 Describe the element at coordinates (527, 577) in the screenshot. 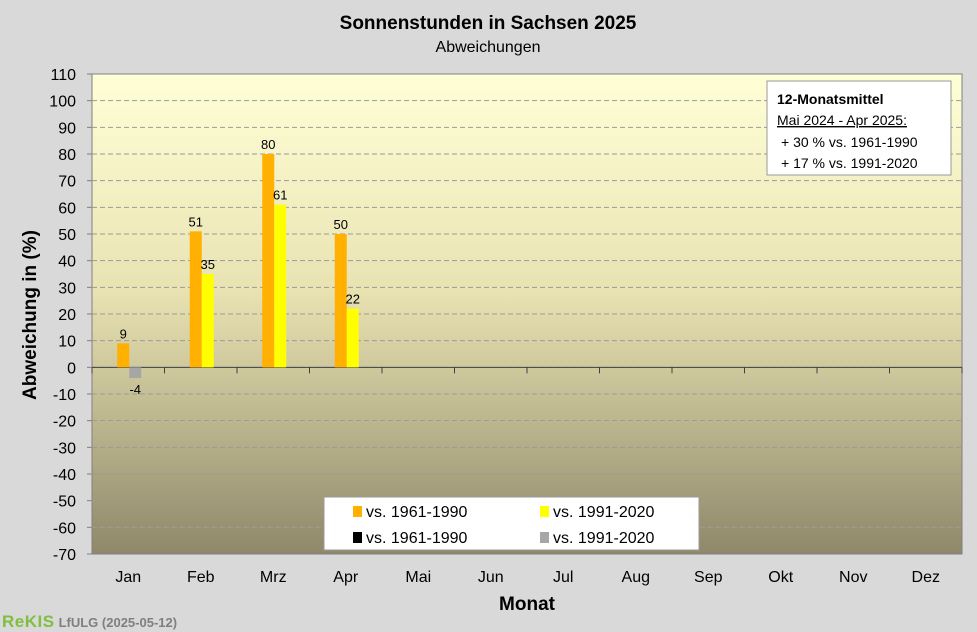

I see `x-tick-labels: Jan Feb Mrz Apr Mai Jun Jul Aug Sep Okt Nov Dez` at that location.